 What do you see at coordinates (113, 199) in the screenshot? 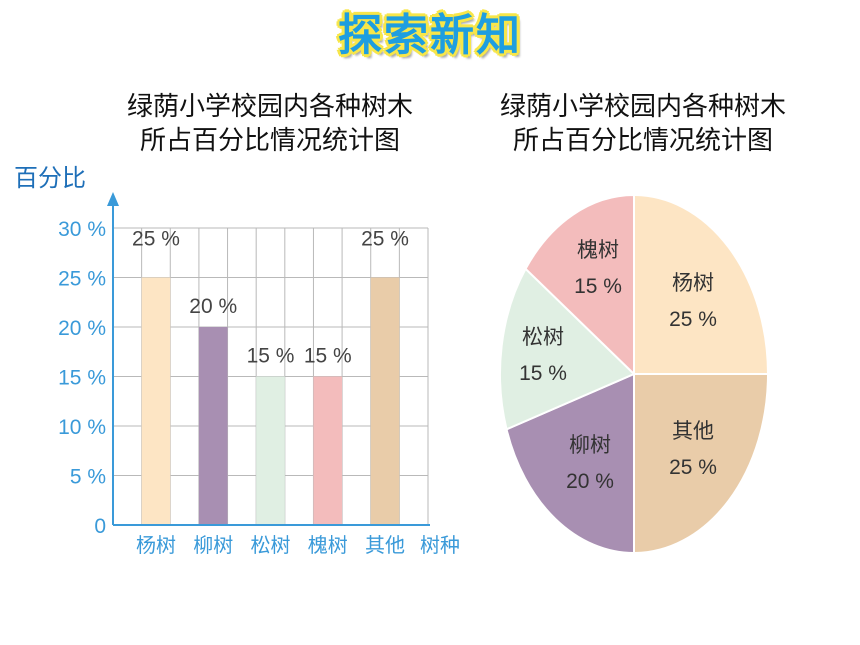
I see `y-axis-arrow` at bounding box center [113, 199].